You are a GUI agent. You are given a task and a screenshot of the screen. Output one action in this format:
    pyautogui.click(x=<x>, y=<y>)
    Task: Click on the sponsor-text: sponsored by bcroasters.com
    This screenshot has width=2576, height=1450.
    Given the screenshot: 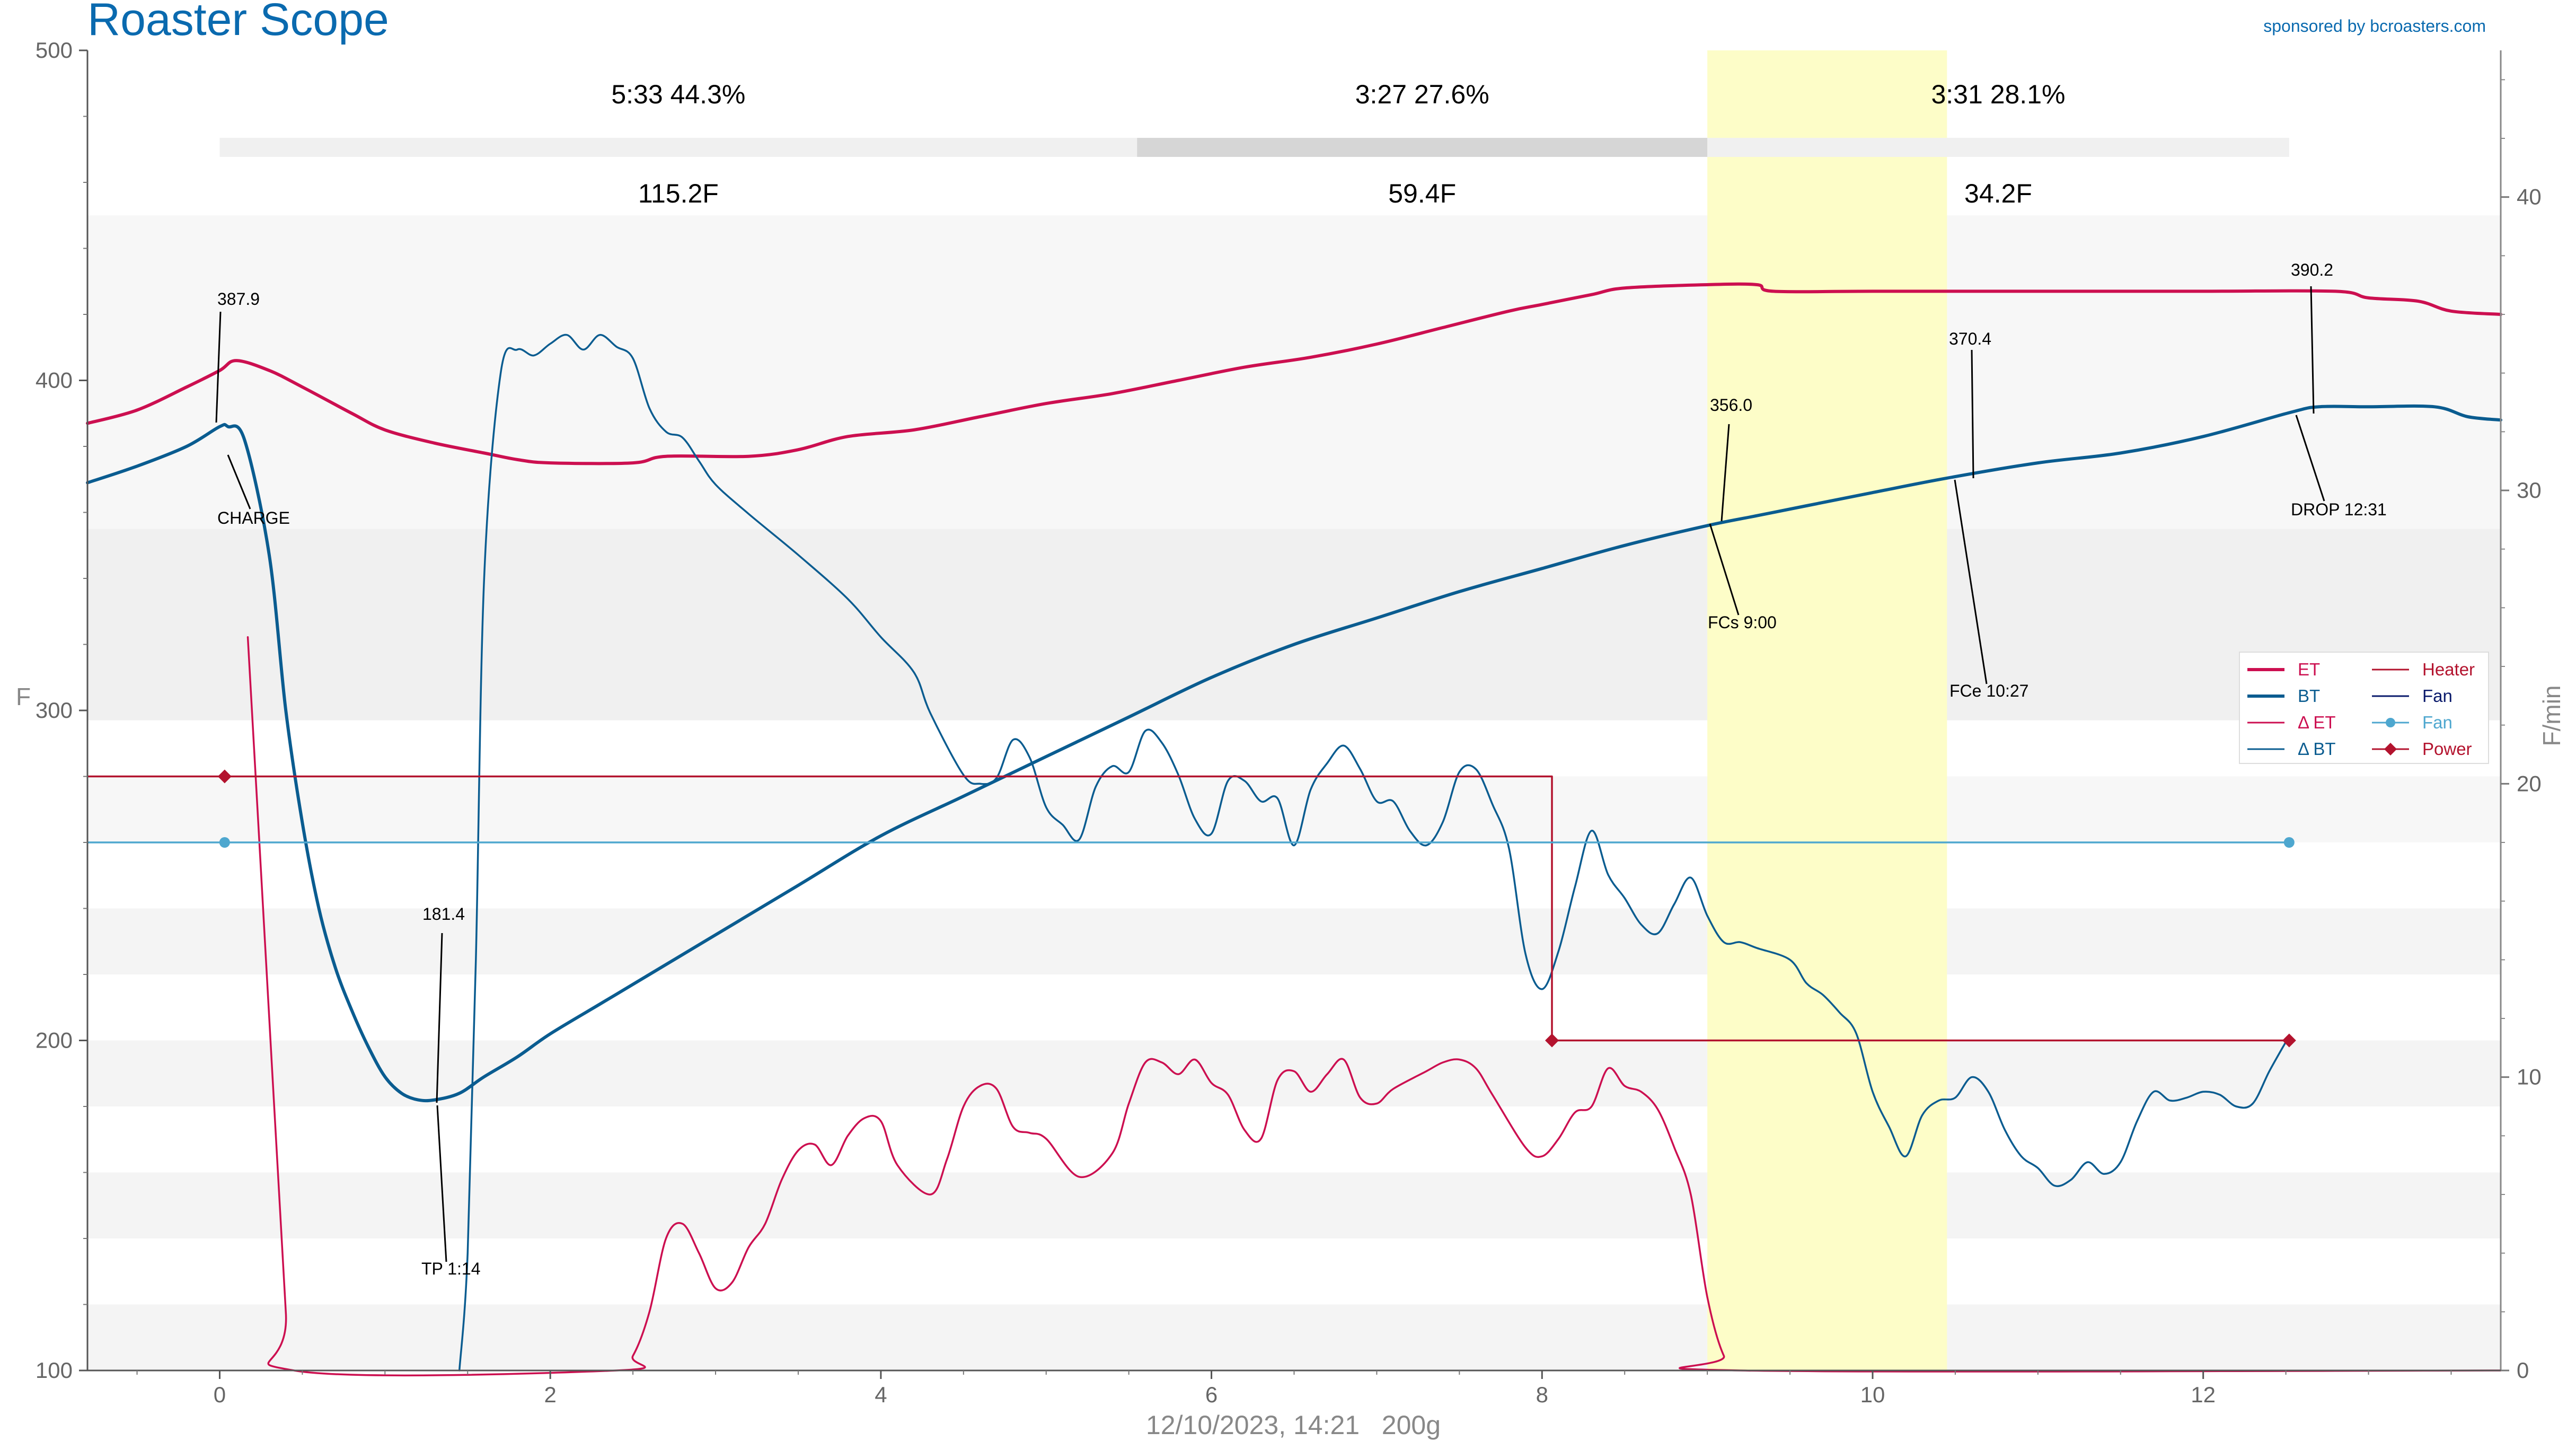 What is the action you would take?
    pyautogui.click(x=2374, y=26)
    